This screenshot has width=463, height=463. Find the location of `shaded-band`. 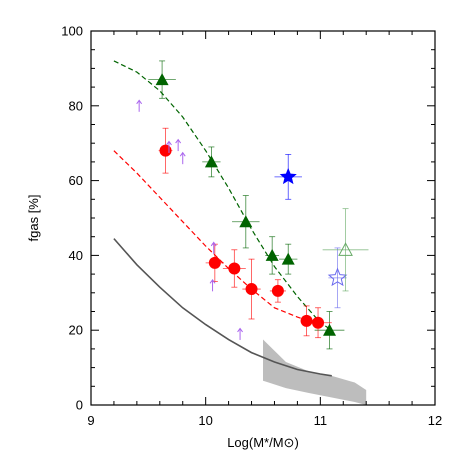

shaded-band is located at coordinates (315, 372).